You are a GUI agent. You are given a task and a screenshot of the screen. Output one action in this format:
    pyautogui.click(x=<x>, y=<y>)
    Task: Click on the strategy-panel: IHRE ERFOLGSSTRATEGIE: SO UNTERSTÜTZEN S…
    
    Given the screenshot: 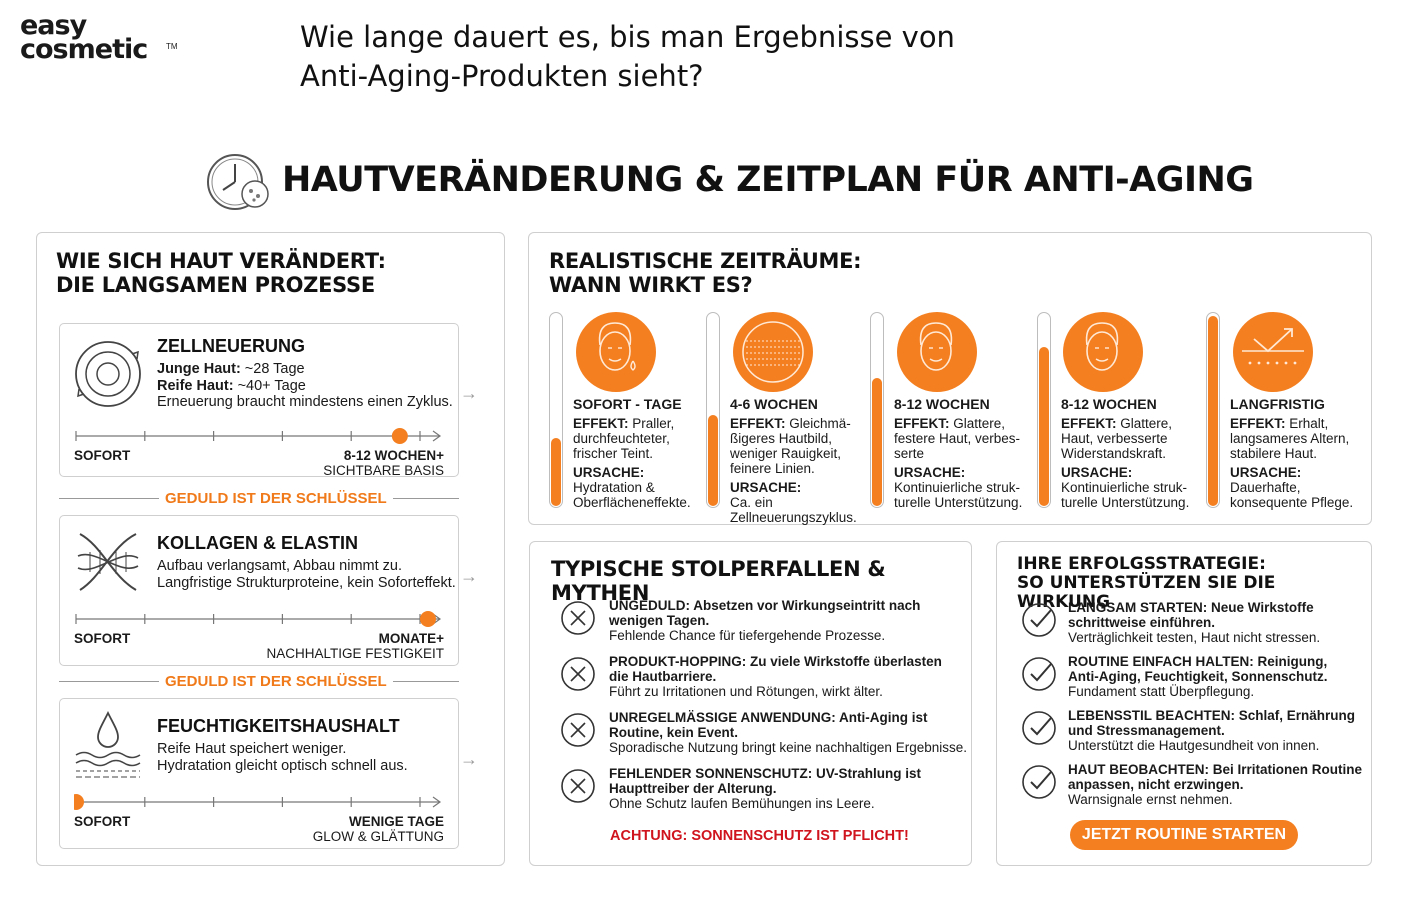 What is the action you would take?
    pyautogui.click(x=1184, y=703)
    